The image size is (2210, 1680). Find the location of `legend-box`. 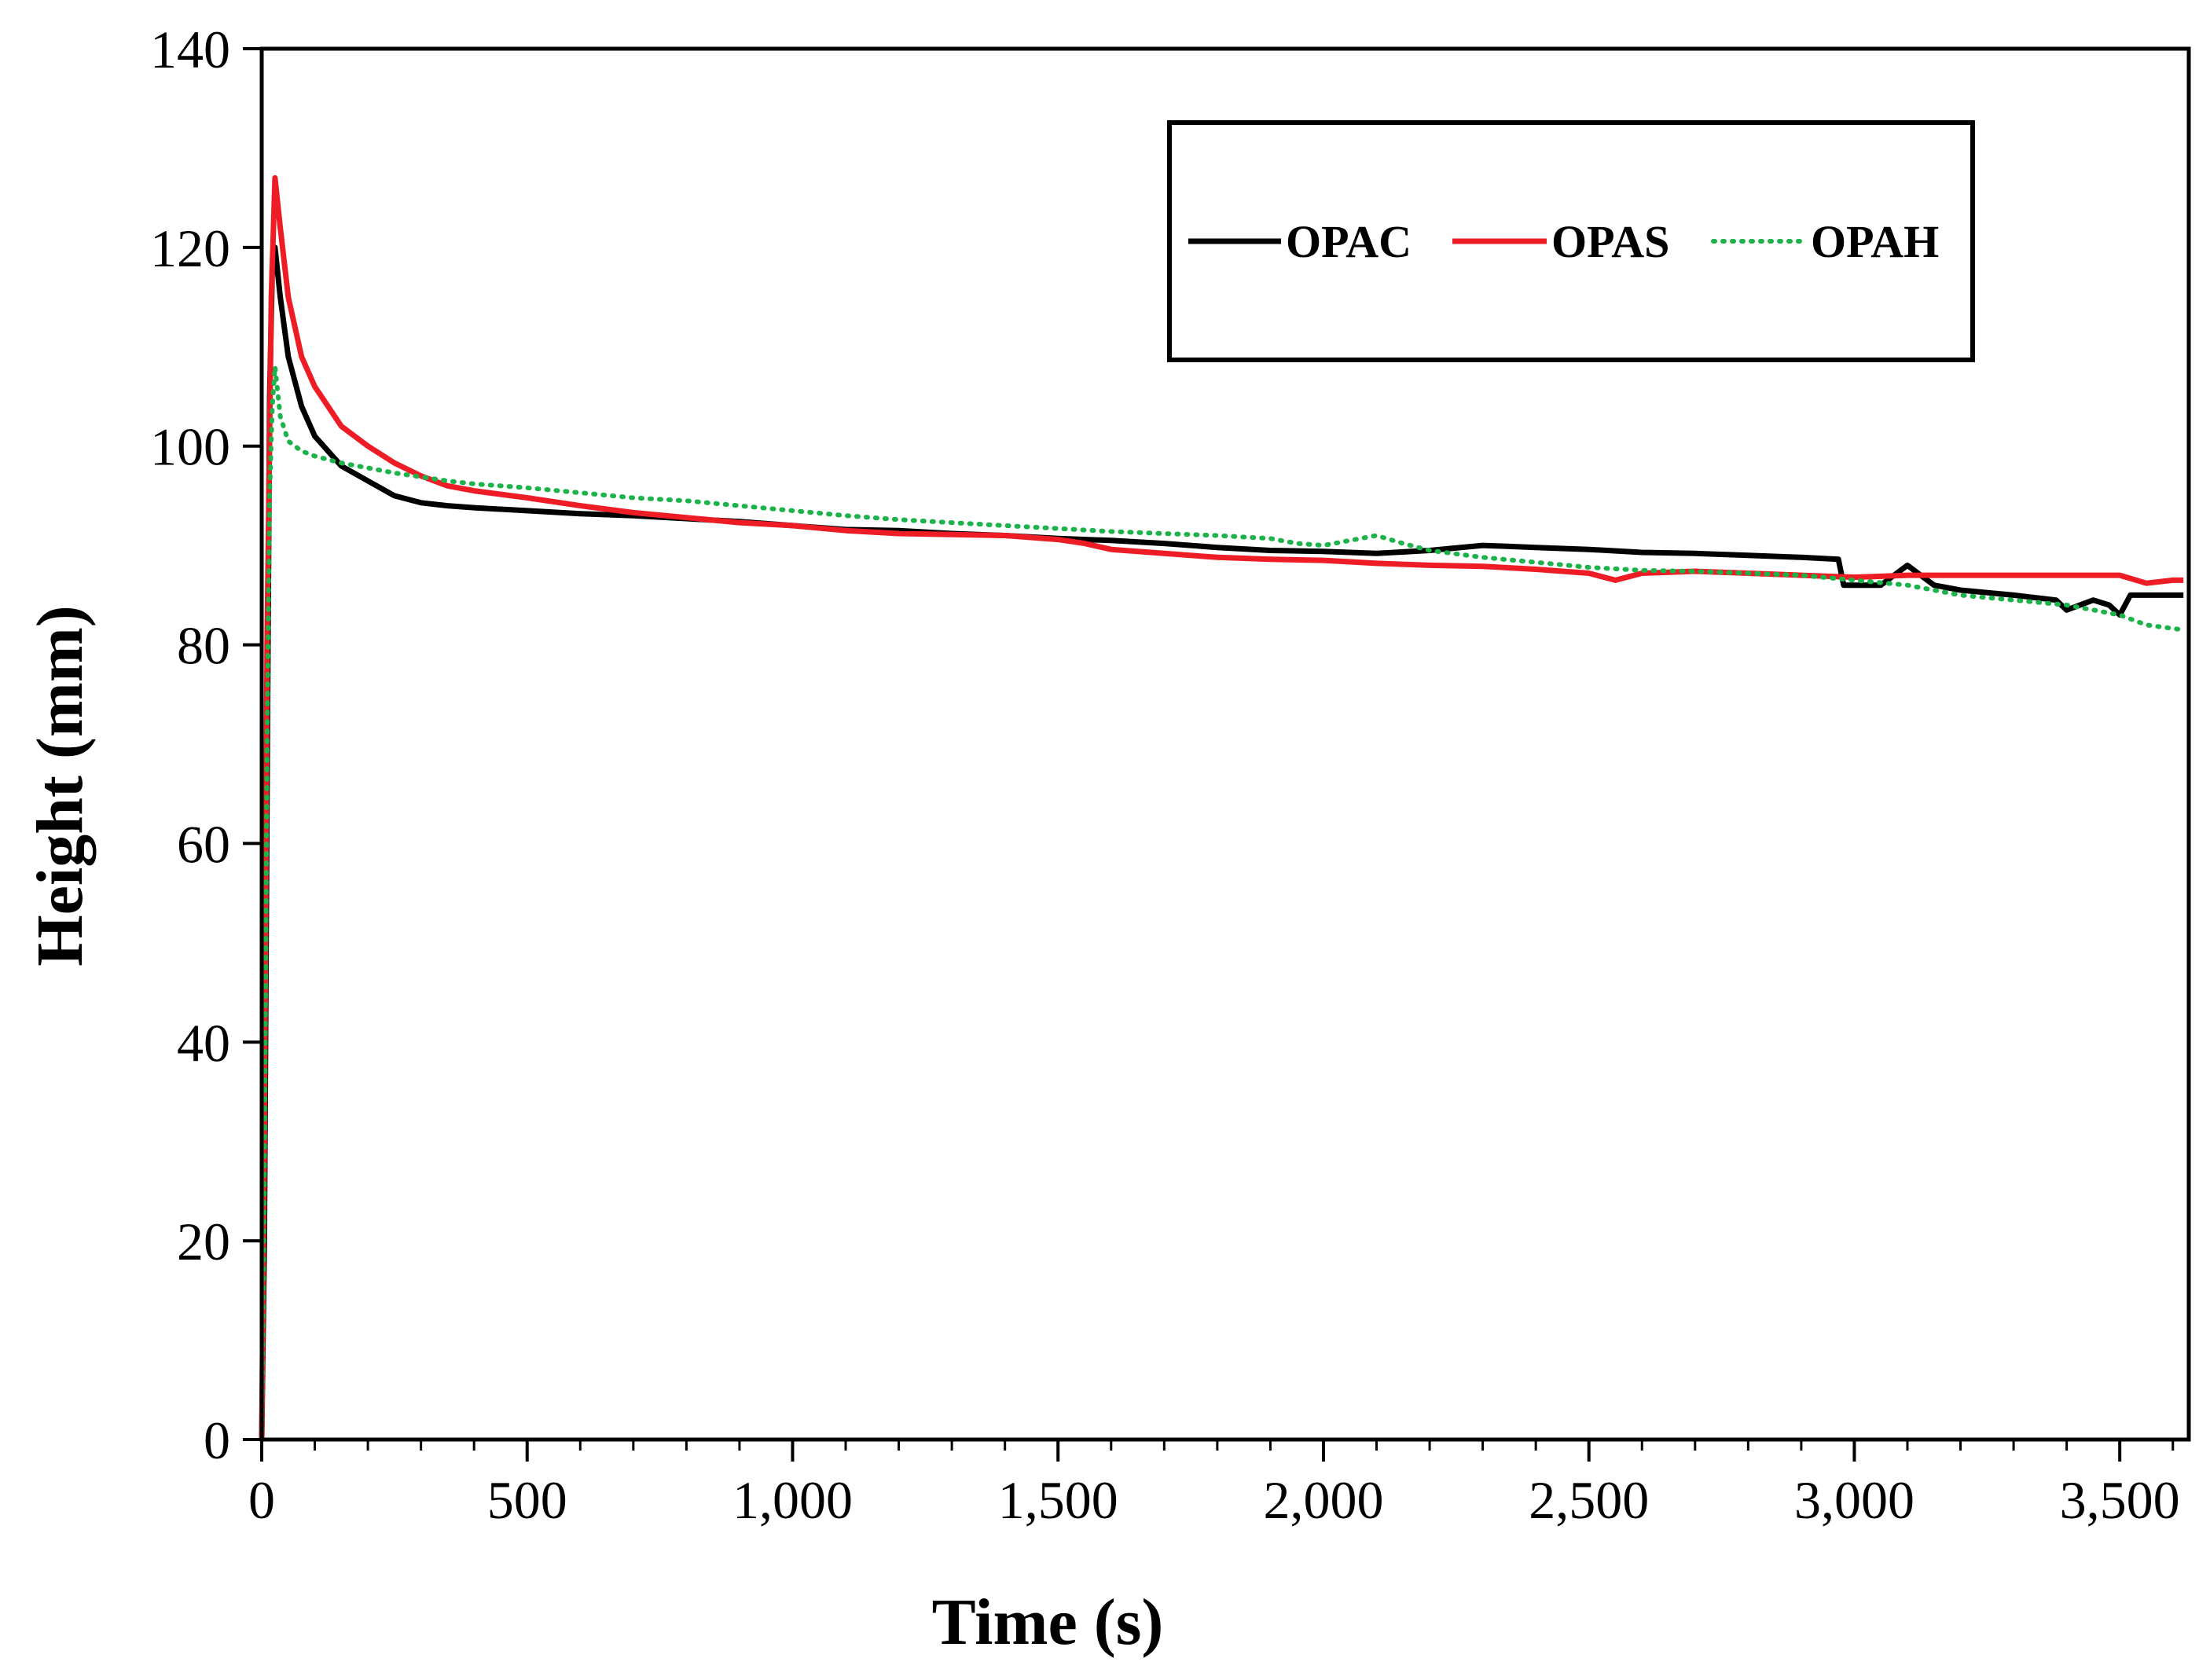

legend-box is located at coordinates (1571, 241).